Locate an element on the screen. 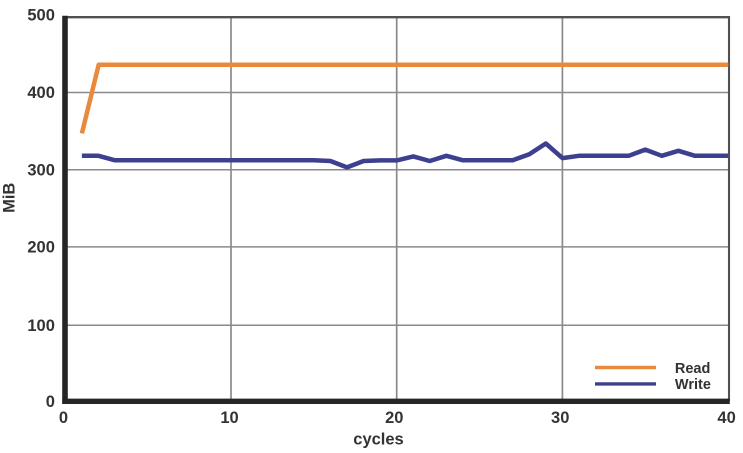 The height and width of the screenshot is (453, 743). svg-text: 300 is located at coordinates (41, 171).